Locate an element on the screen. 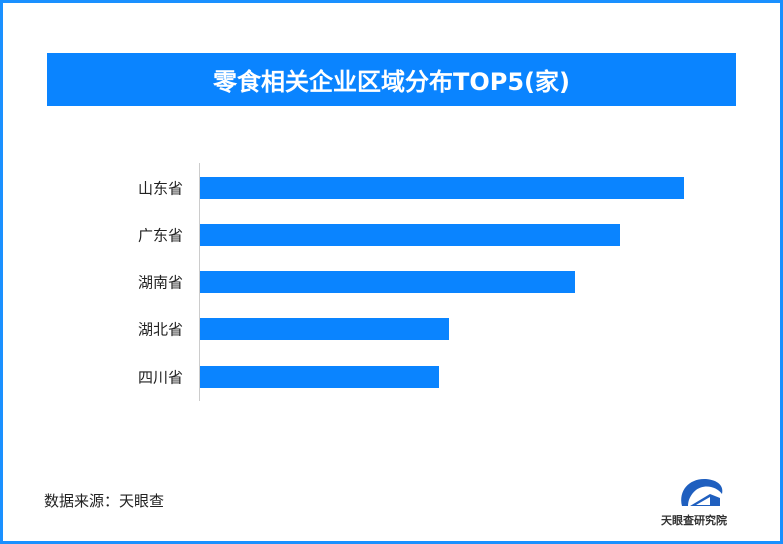 This screenshot has width=783, height=544. bar-山东省 is located at coordinates (442, 188).